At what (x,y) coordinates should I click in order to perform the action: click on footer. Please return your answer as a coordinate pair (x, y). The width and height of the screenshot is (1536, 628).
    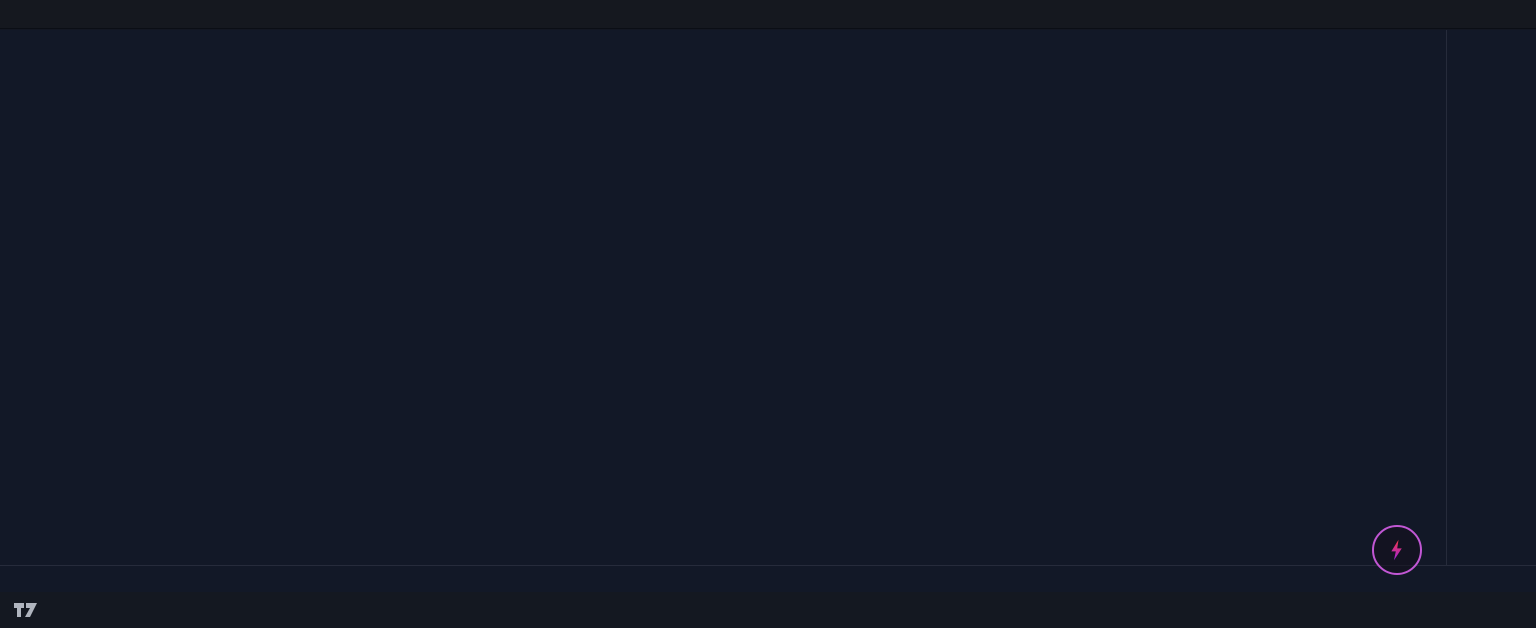
    Looking at the image, I should click on (768, 610).